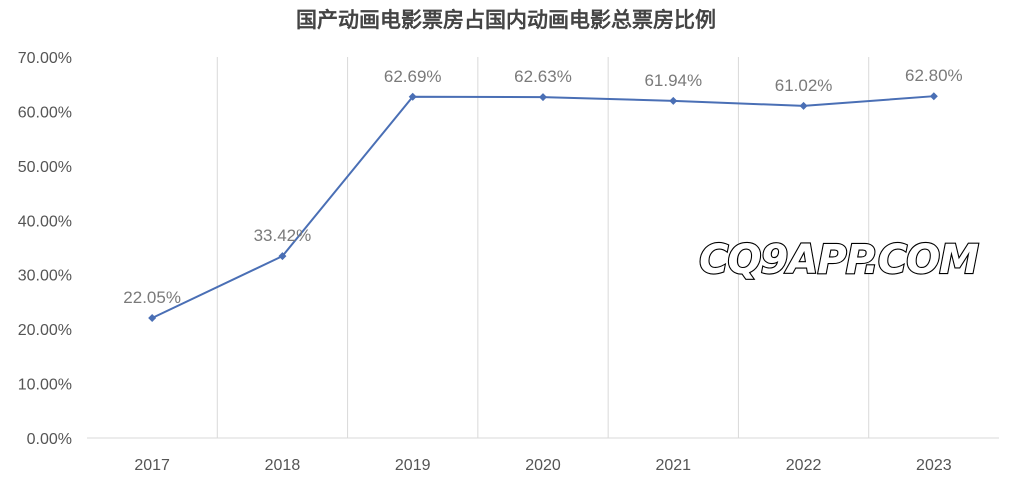 The height and width of the screenshot is (482, 1012). Describe the element at coordinates (152, 465) in the screenshot. I see `x-tick-label: 2017` at that location.